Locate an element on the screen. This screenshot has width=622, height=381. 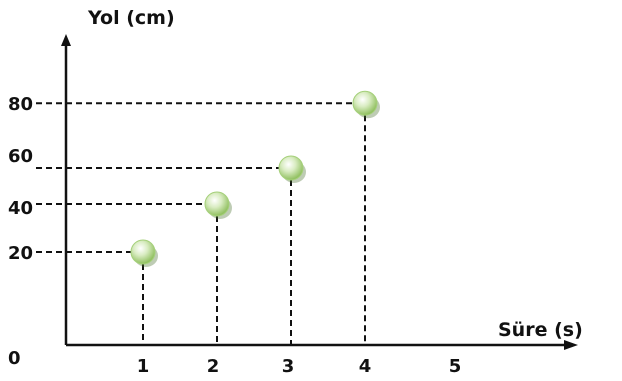
y-axis-title: Yol (cm) is located at coordinates (131, 18).